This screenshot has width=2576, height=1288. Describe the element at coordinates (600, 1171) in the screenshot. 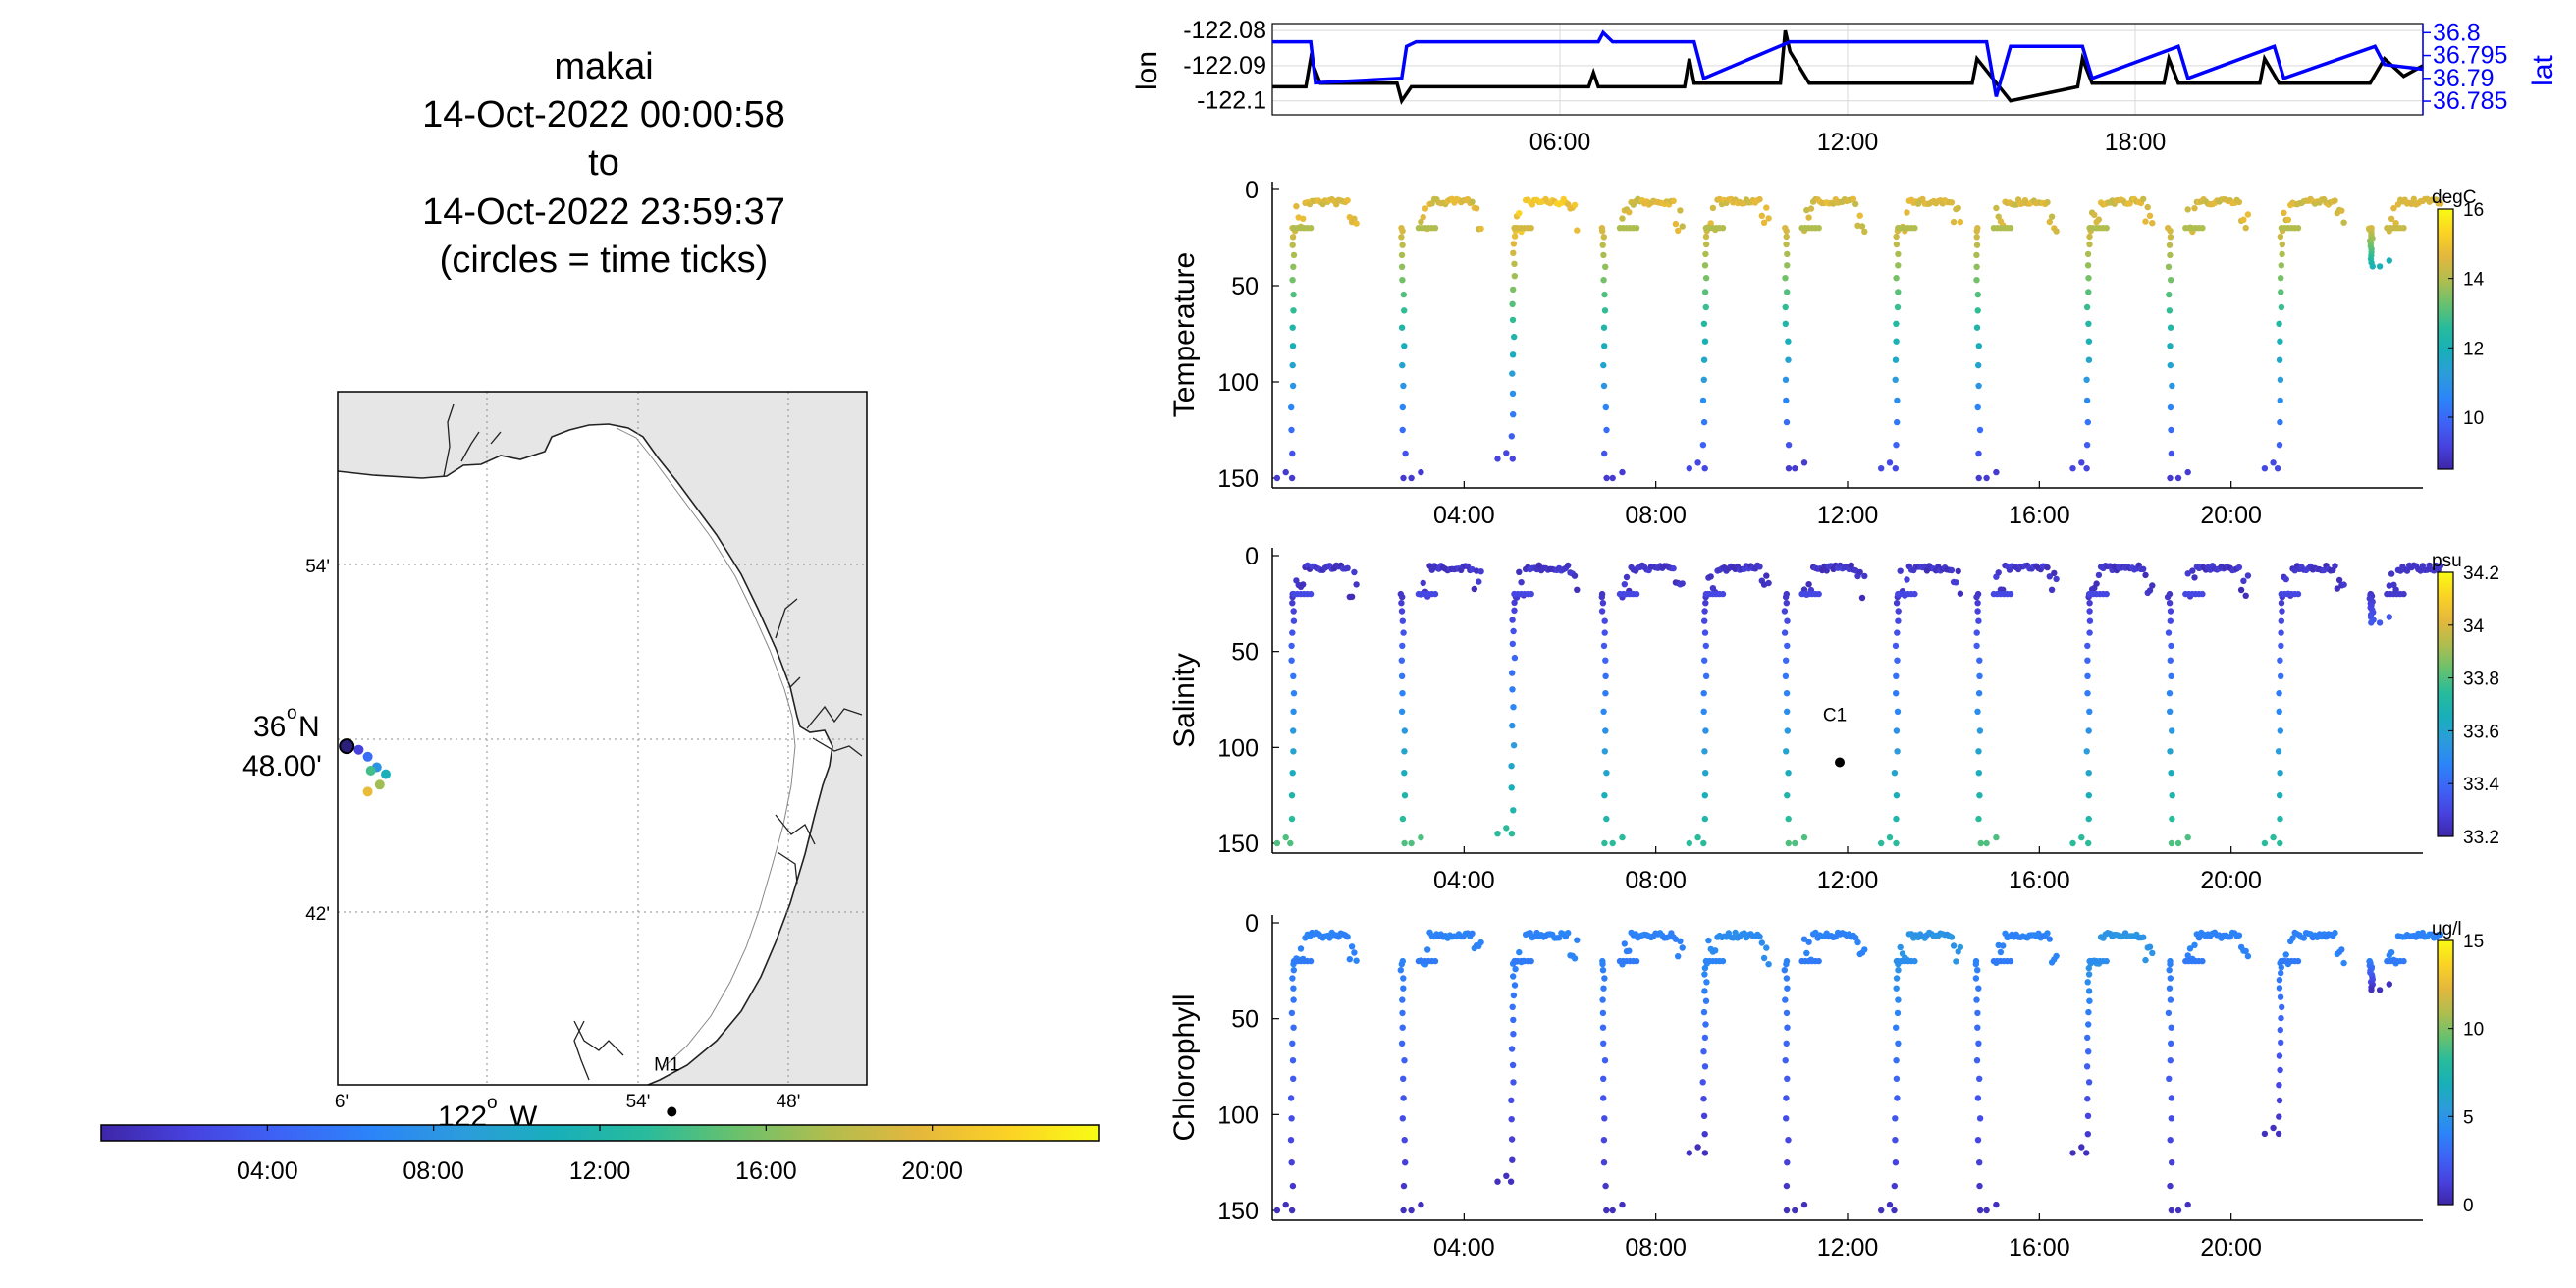

I see `time-colorbar-tick-label: 12:00` at that location.